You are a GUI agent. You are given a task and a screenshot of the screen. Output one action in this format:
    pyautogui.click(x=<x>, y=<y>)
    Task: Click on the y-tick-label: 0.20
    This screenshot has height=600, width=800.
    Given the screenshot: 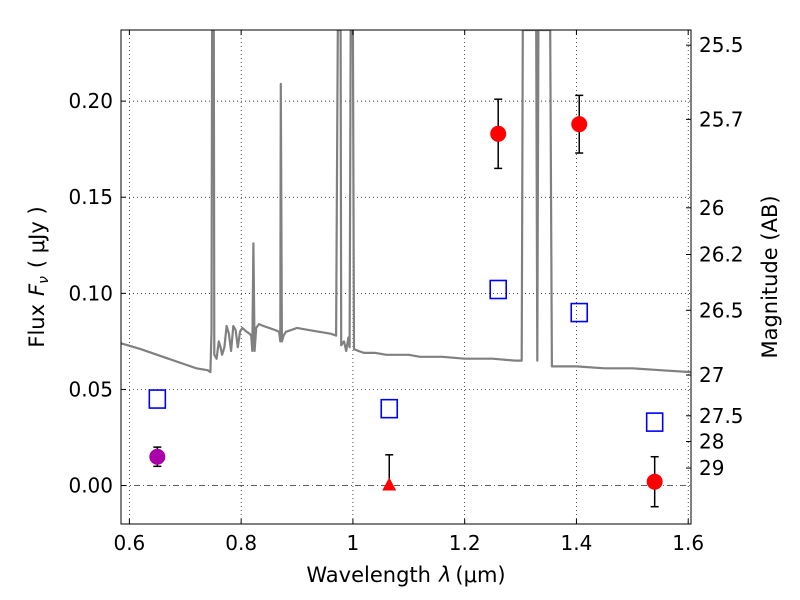 What is the action you would take?
    pyautogui.click(x=90, y=101)
    